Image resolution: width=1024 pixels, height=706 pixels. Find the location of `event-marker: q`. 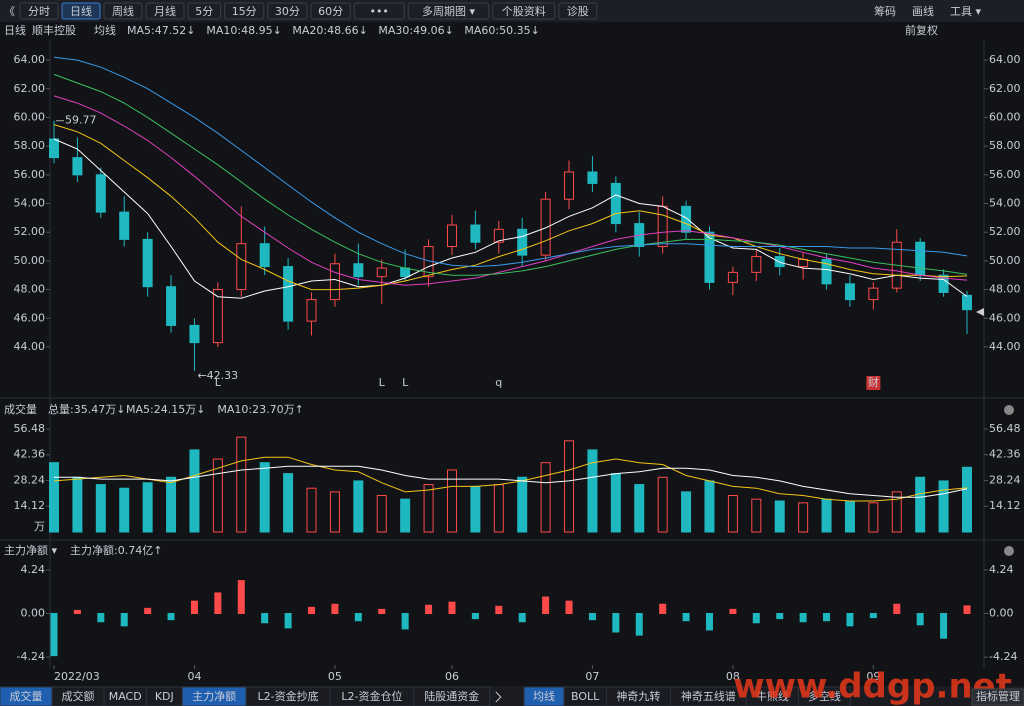

event-marker: q is located at coordinates (498, 382).